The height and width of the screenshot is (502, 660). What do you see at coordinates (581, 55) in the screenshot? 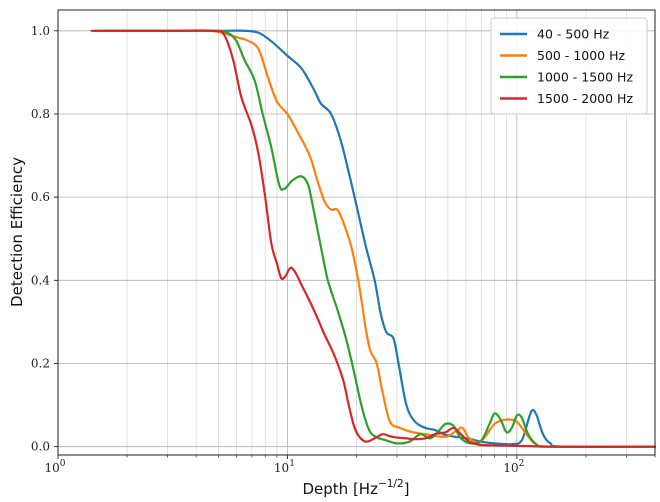
I see `legend-label: 500 - 1000 Hz` at bounding box center [581, 55].